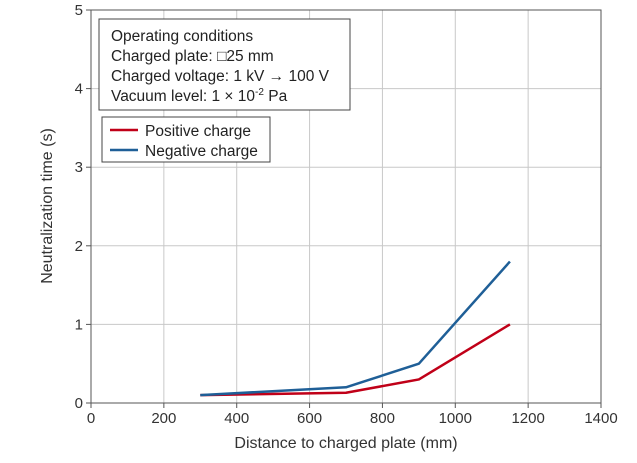 Image resolution: width=637 pixels, height=463 pixels. Describe the element at coordinates (83, 207) in the screenshot. I see `y-axis-ticks: 0 1 2 3 4 5` at that location.